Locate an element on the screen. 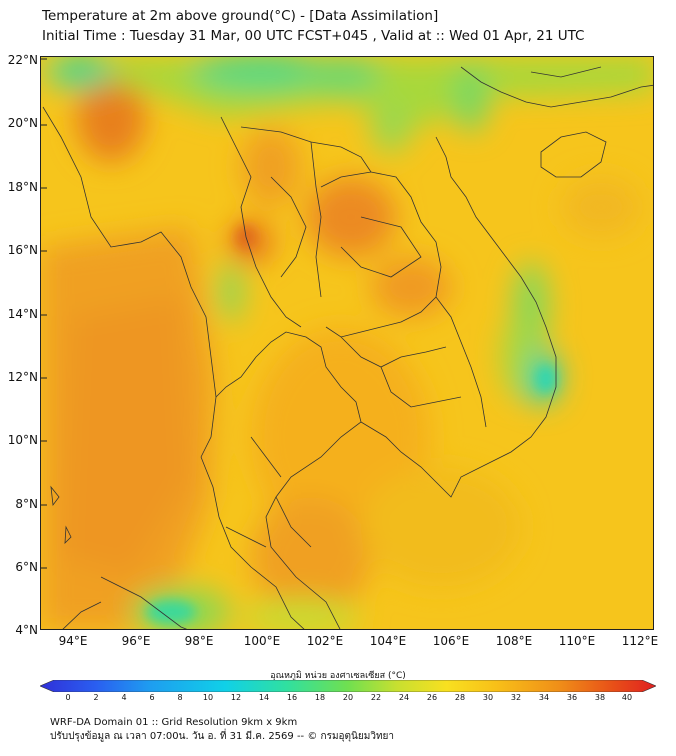 Image resolution: width=676 pixels, height=756 pixels. lon-label-94: 94°E is located at coordinates (73, 641).